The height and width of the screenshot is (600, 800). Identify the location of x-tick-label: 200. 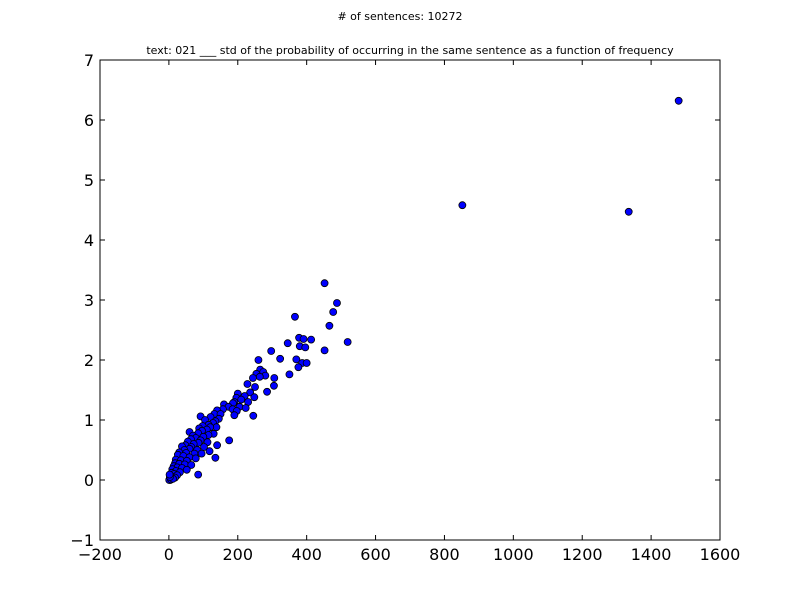
(238, 554).